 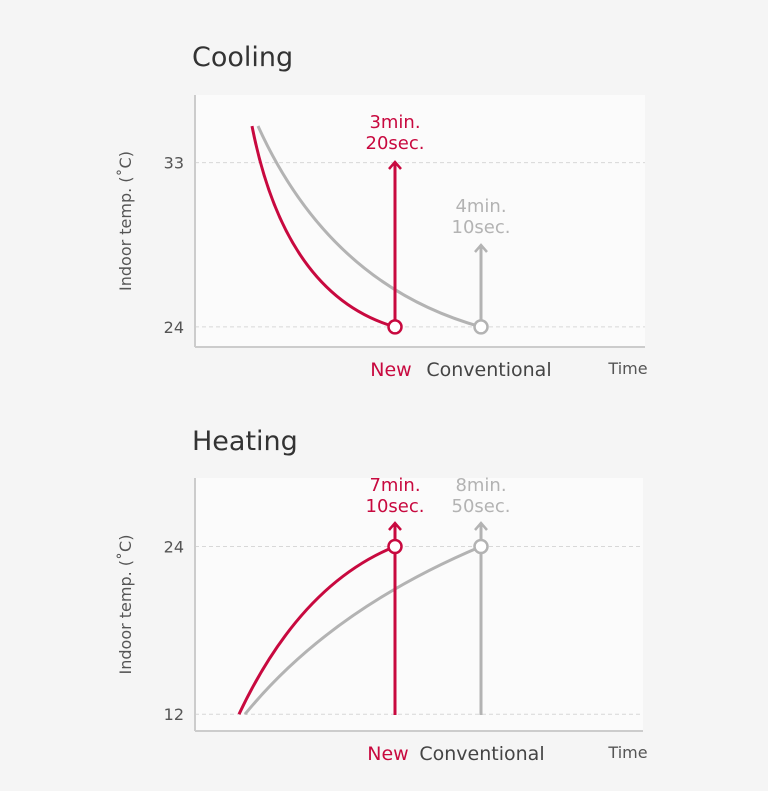 I want to click on conventional-time-label: 50sec., so click(x=481, y=506).